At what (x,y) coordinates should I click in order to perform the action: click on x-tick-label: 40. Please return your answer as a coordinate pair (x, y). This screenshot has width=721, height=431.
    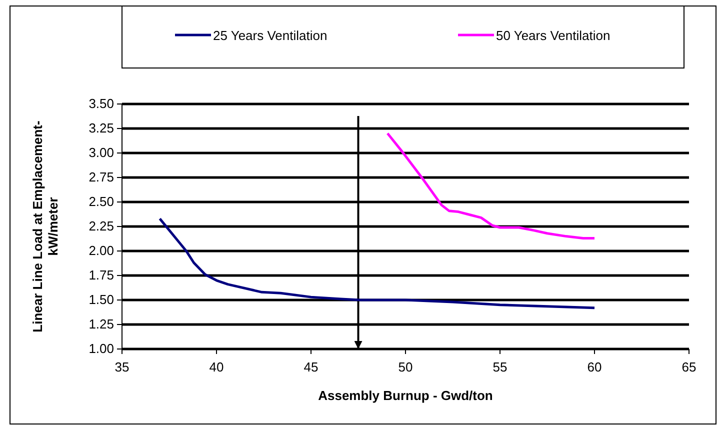
    Looking at the image, I should click on (216, 366).